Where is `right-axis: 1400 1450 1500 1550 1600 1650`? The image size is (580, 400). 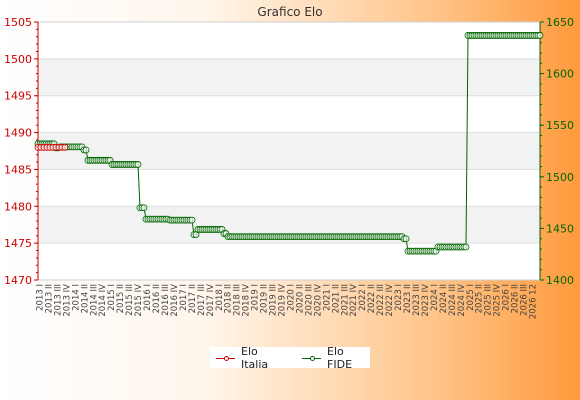
right-axis: 1400 1450 1500 1550 1600 1650 is located at coordinates (556, 151).